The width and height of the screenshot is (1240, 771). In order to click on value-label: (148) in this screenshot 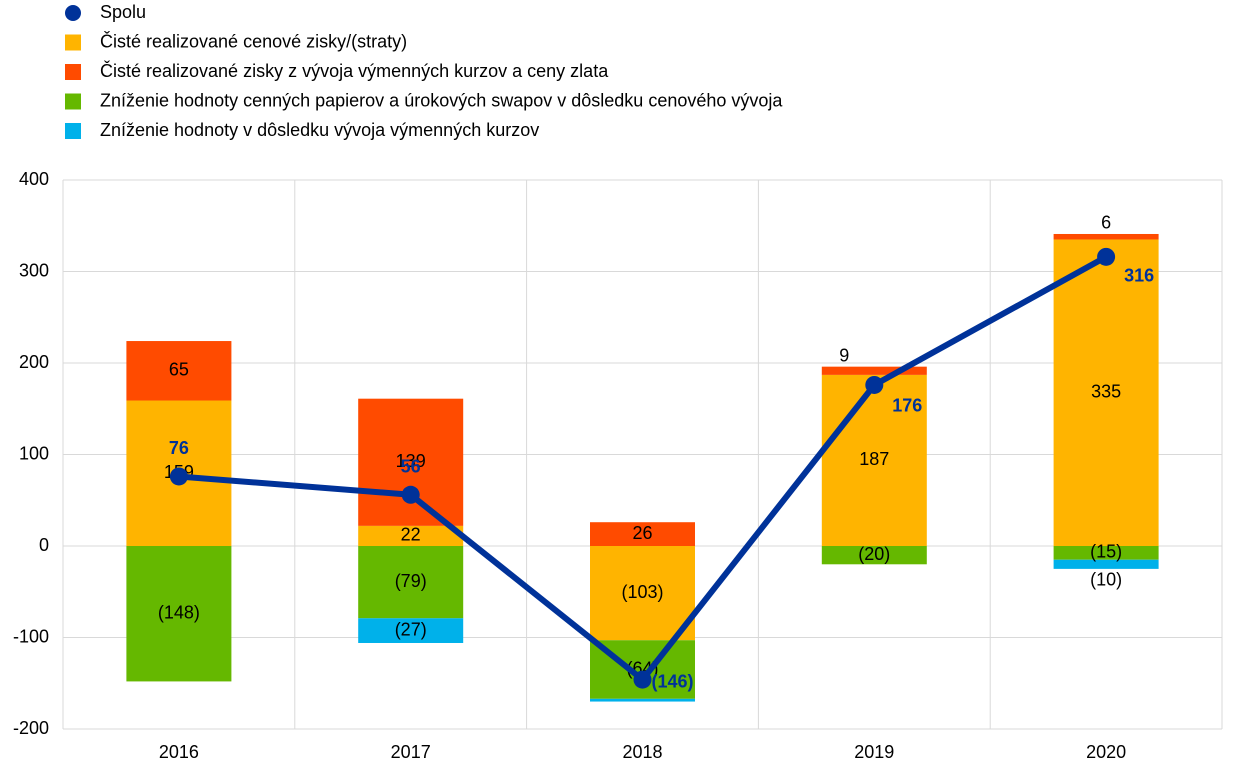, I will do `click(179, 612)`.